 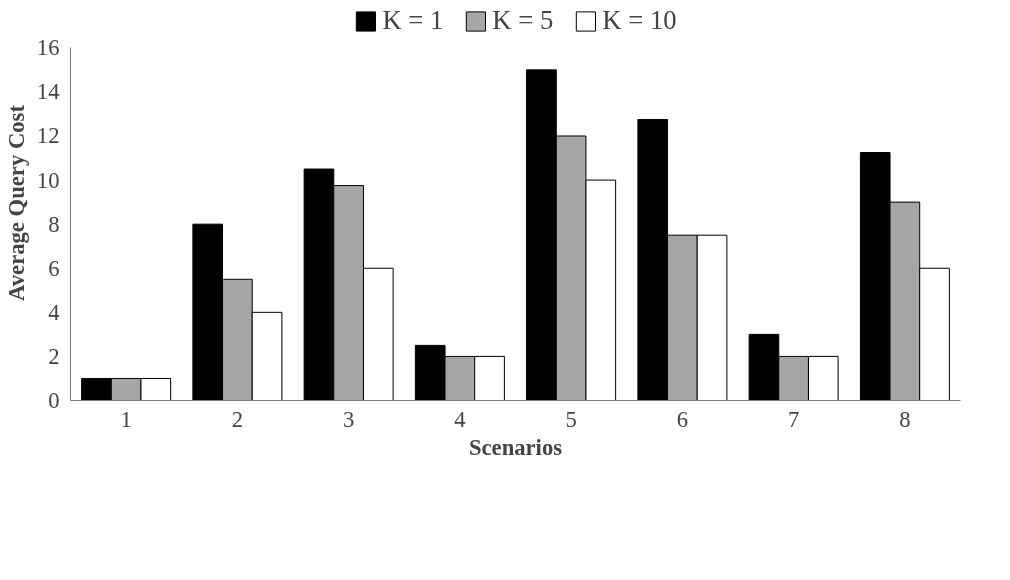 What do you see at coordinates (48, 48) in the screenshot?
I see `y-tick-label: 16` at bounding box center [48, 48].